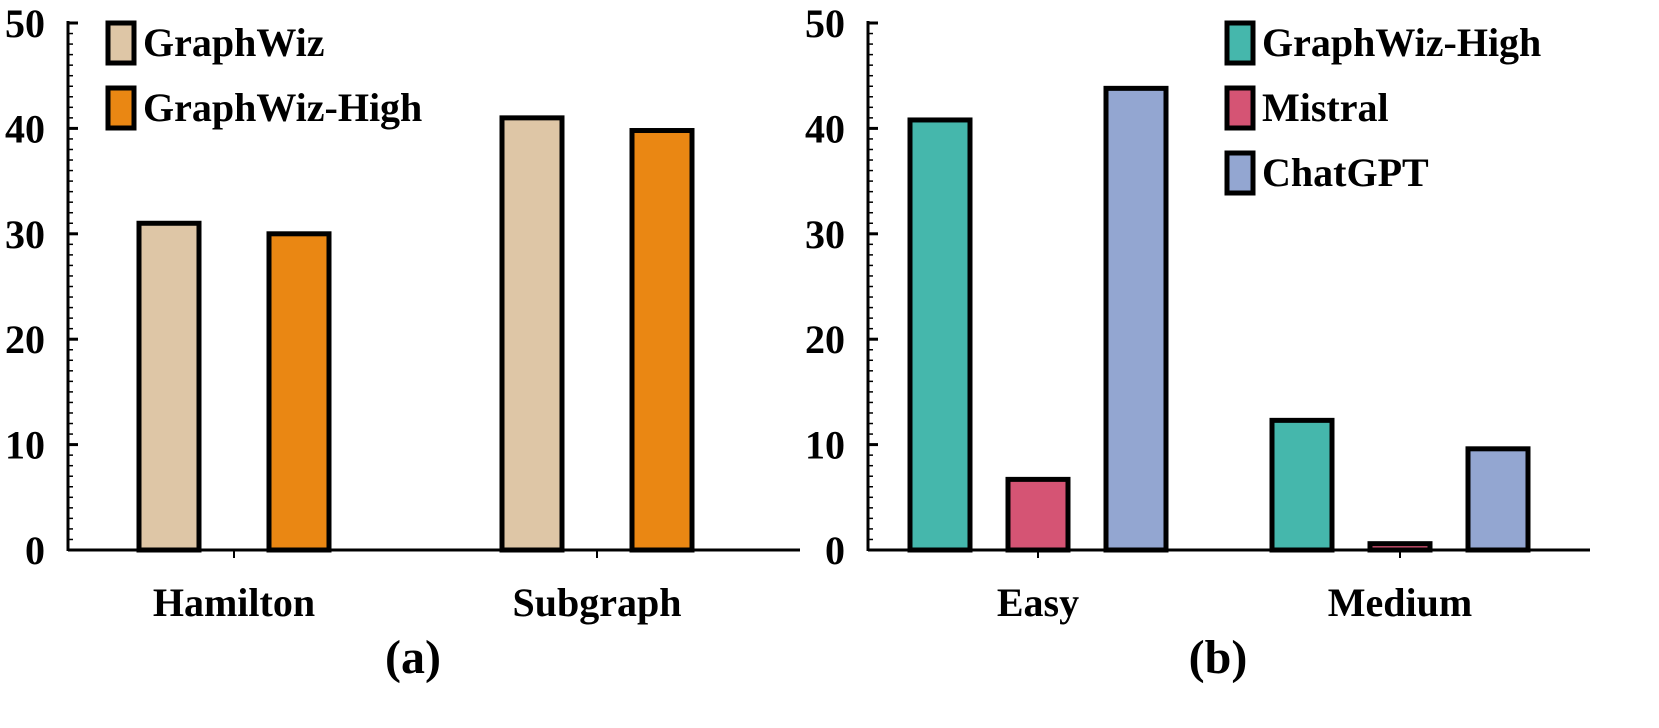  What do you see at coordinates (532, 334) in the screenshot?
I see `bar-subgraph-graphwiz` at bounding box center [532, 334].